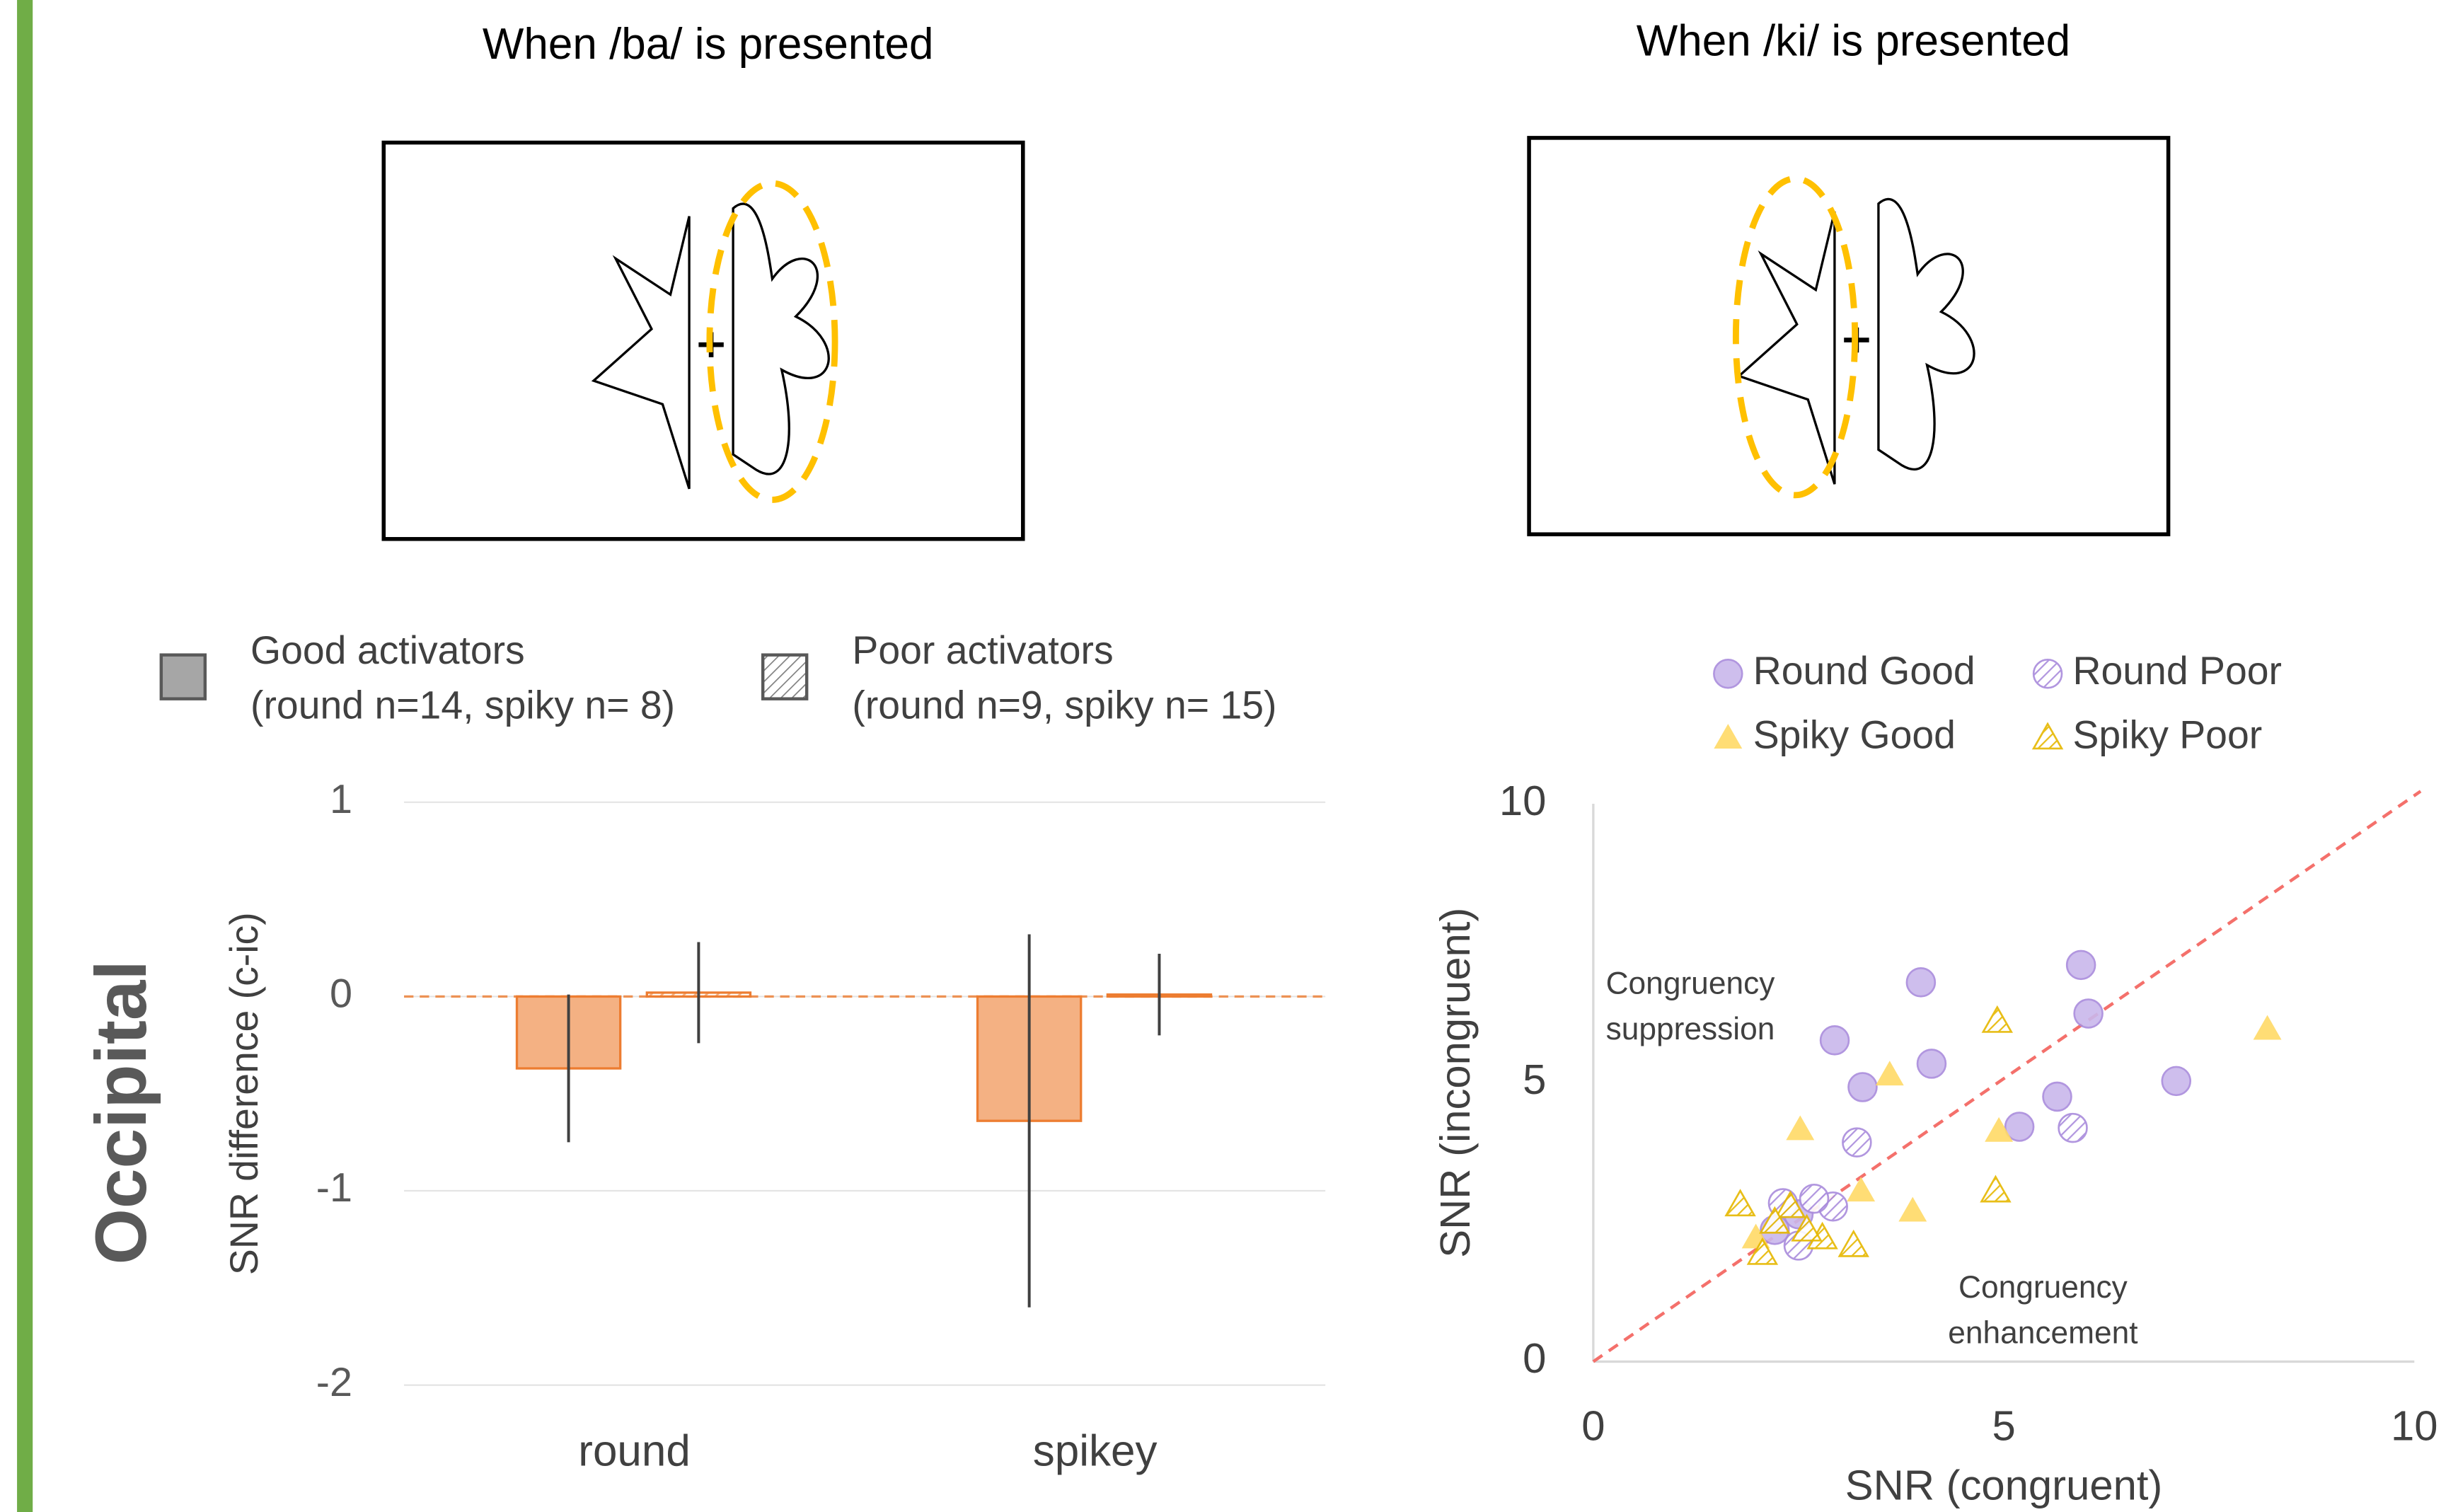  Describe the element at coordinates (121, 1112) in the screenshot. I see `region-label: Occipital` at that location.